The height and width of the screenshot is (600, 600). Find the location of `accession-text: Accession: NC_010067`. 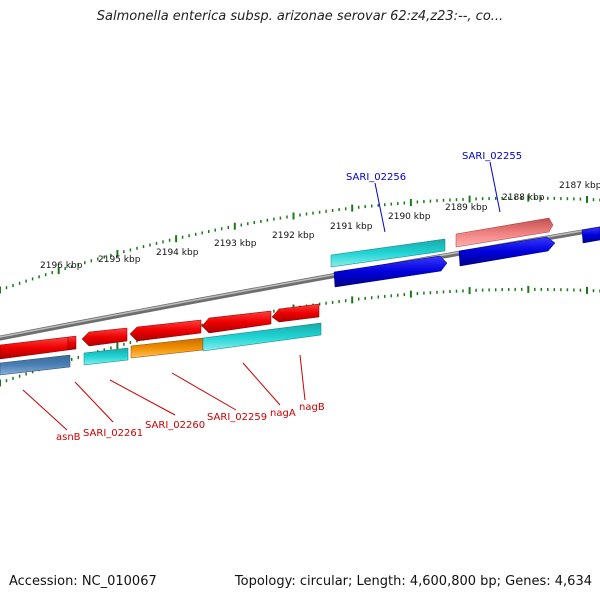

accession-text: Accession: NC_010067 is located at coordinates (83, 581).